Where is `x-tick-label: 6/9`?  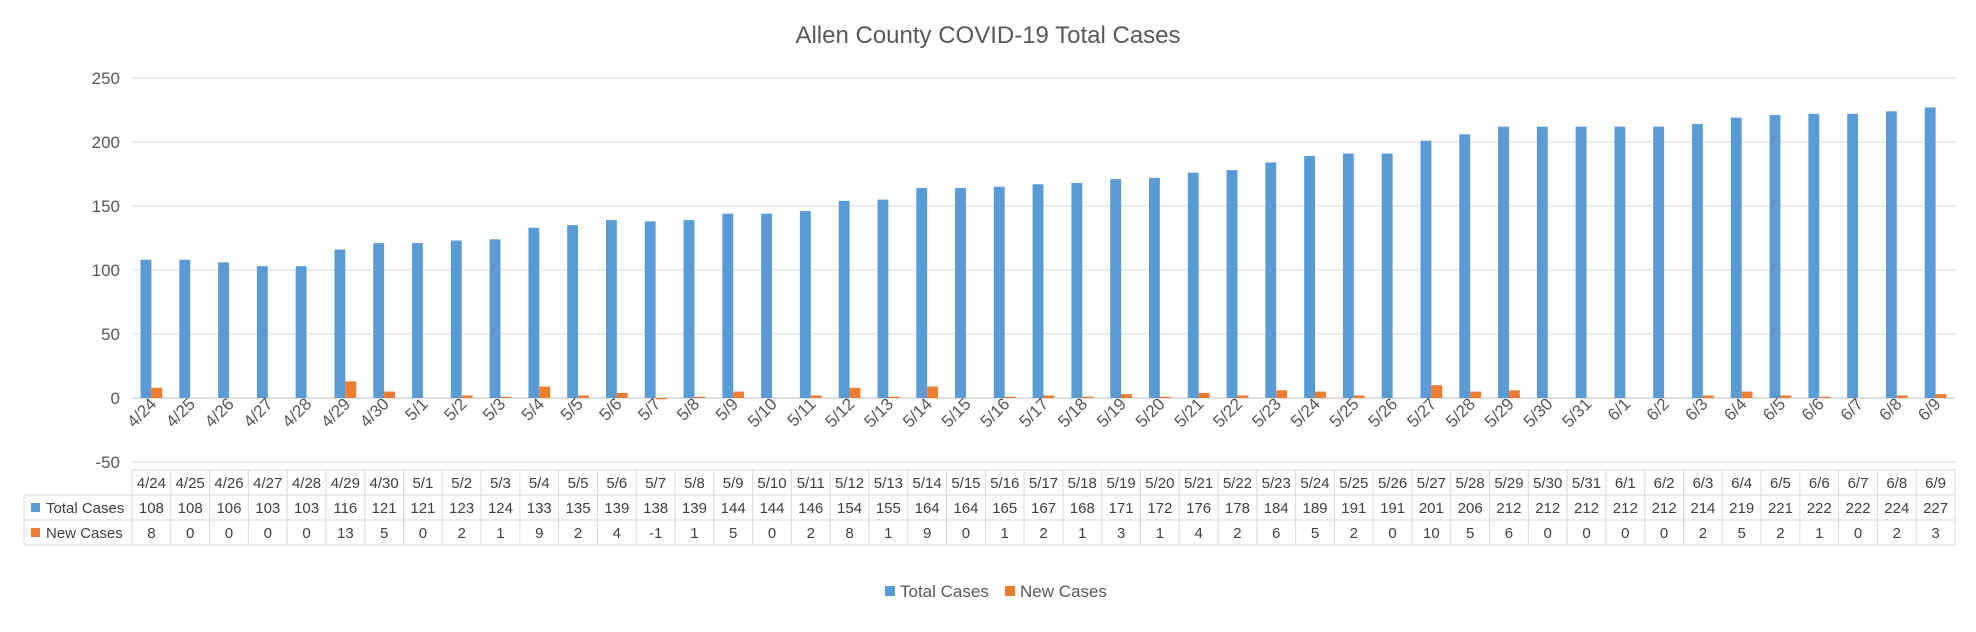
x-tick-label: 6/9 is located at coordinates (1929, 409).